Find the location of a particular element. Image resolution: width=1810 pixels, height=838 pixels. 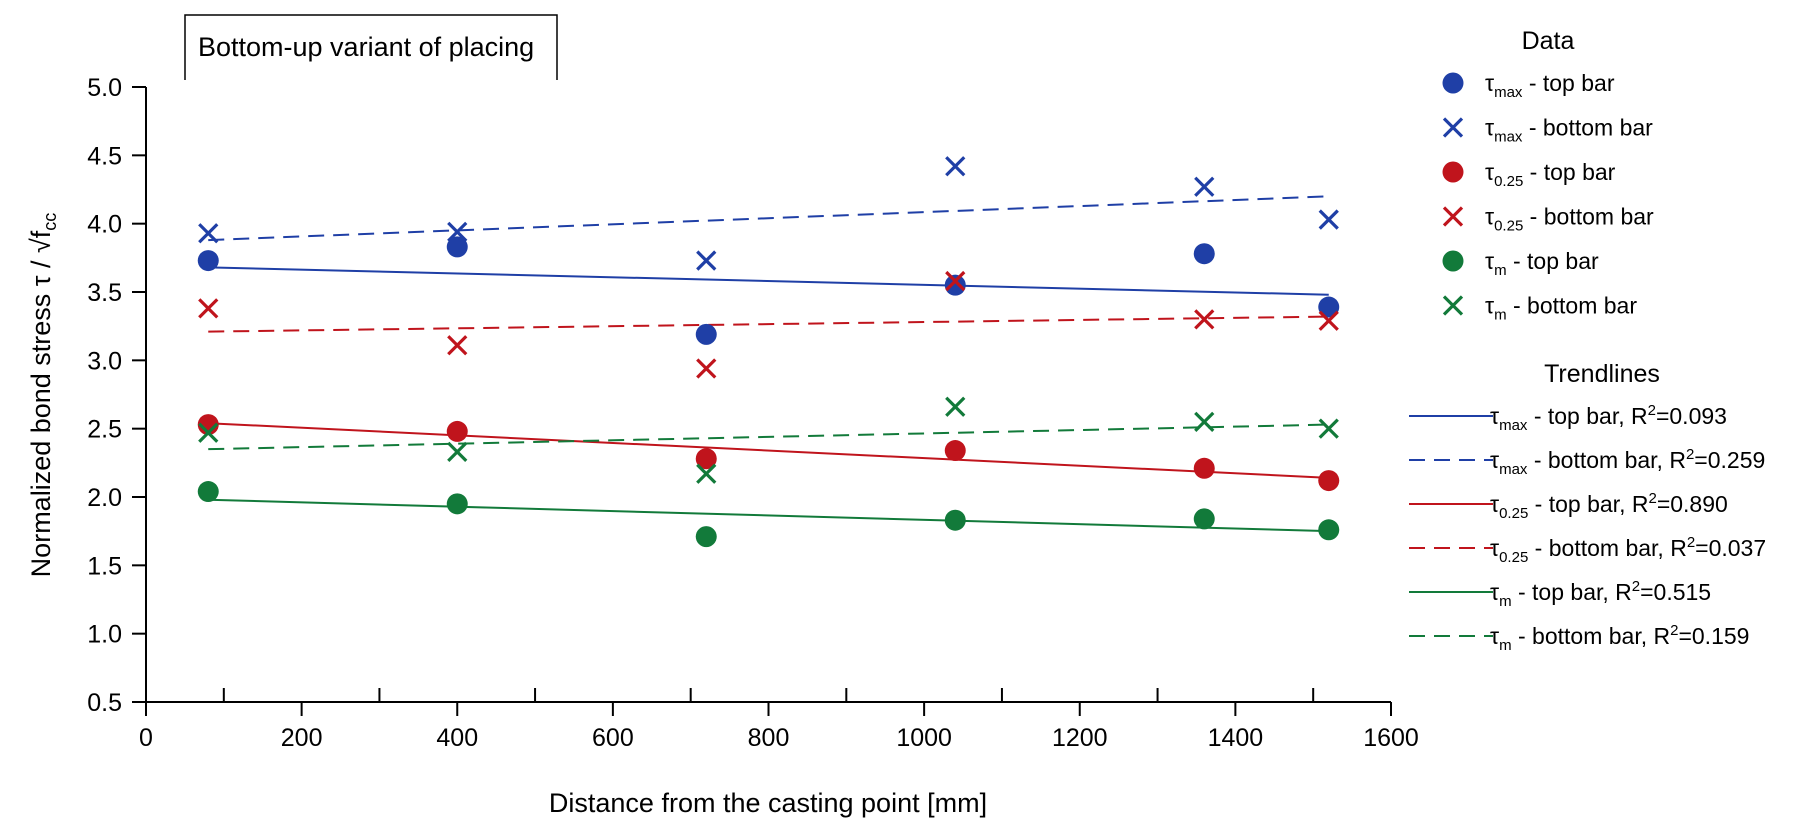

chart-title: Bottom-up variant of placing is located at coordinates (366, 47).